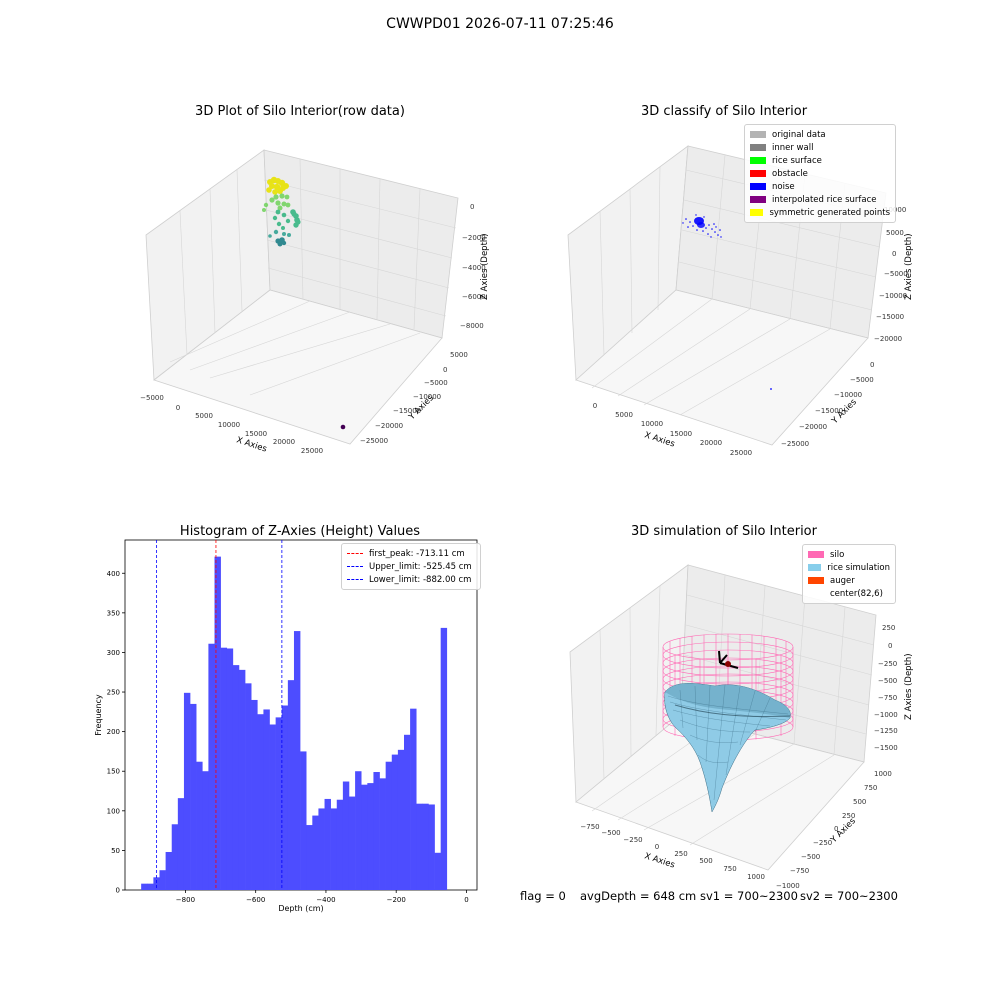 Image resolution: width=1000 pixels, height=1000 pixels. I want to click on legend-item-interpolated-rice-surface: interpolated rice surface, so click(820, 199).